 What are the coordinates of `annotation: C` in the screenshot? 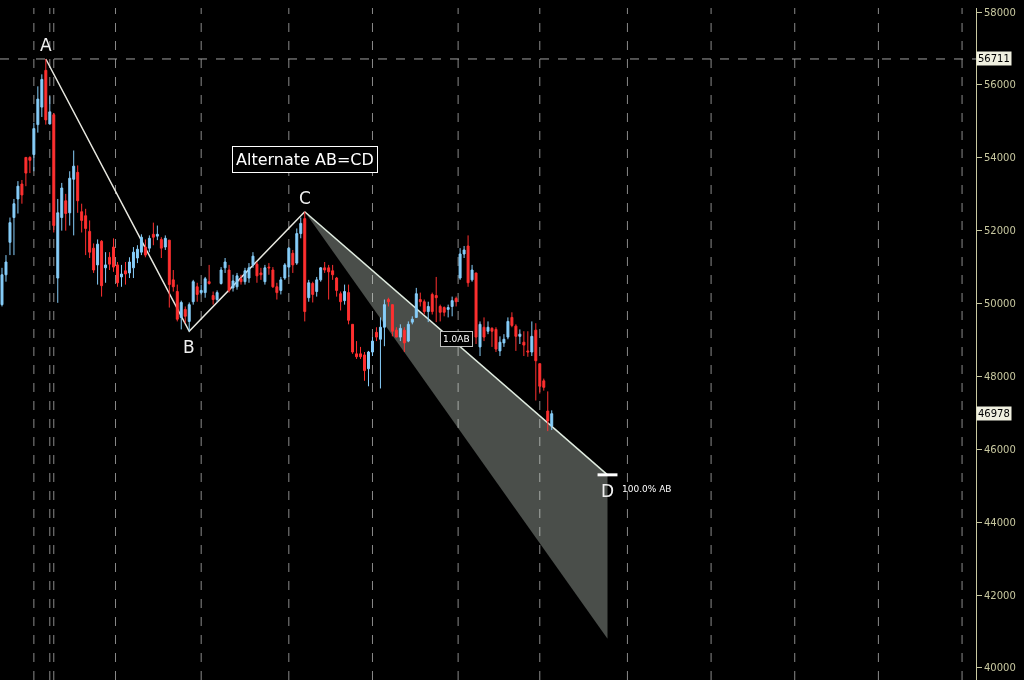 It's located at (305, 198).